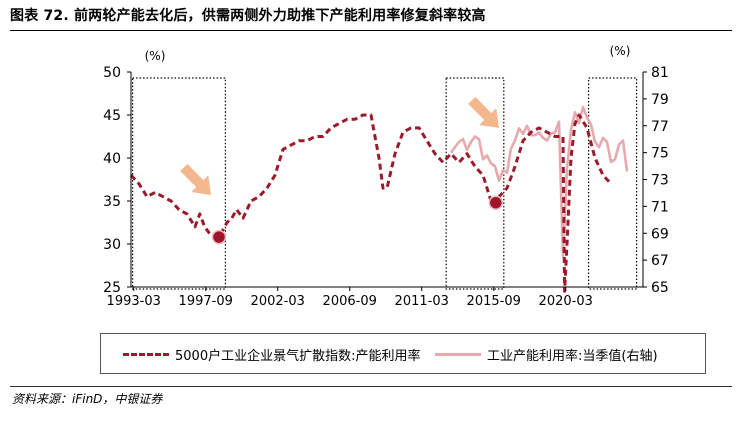 The image size is (742, 423). What do you see at coordinates (620, 51) in the screenshot?
I see `right-axis-unit: (%)` at bounding box center [620, 51].